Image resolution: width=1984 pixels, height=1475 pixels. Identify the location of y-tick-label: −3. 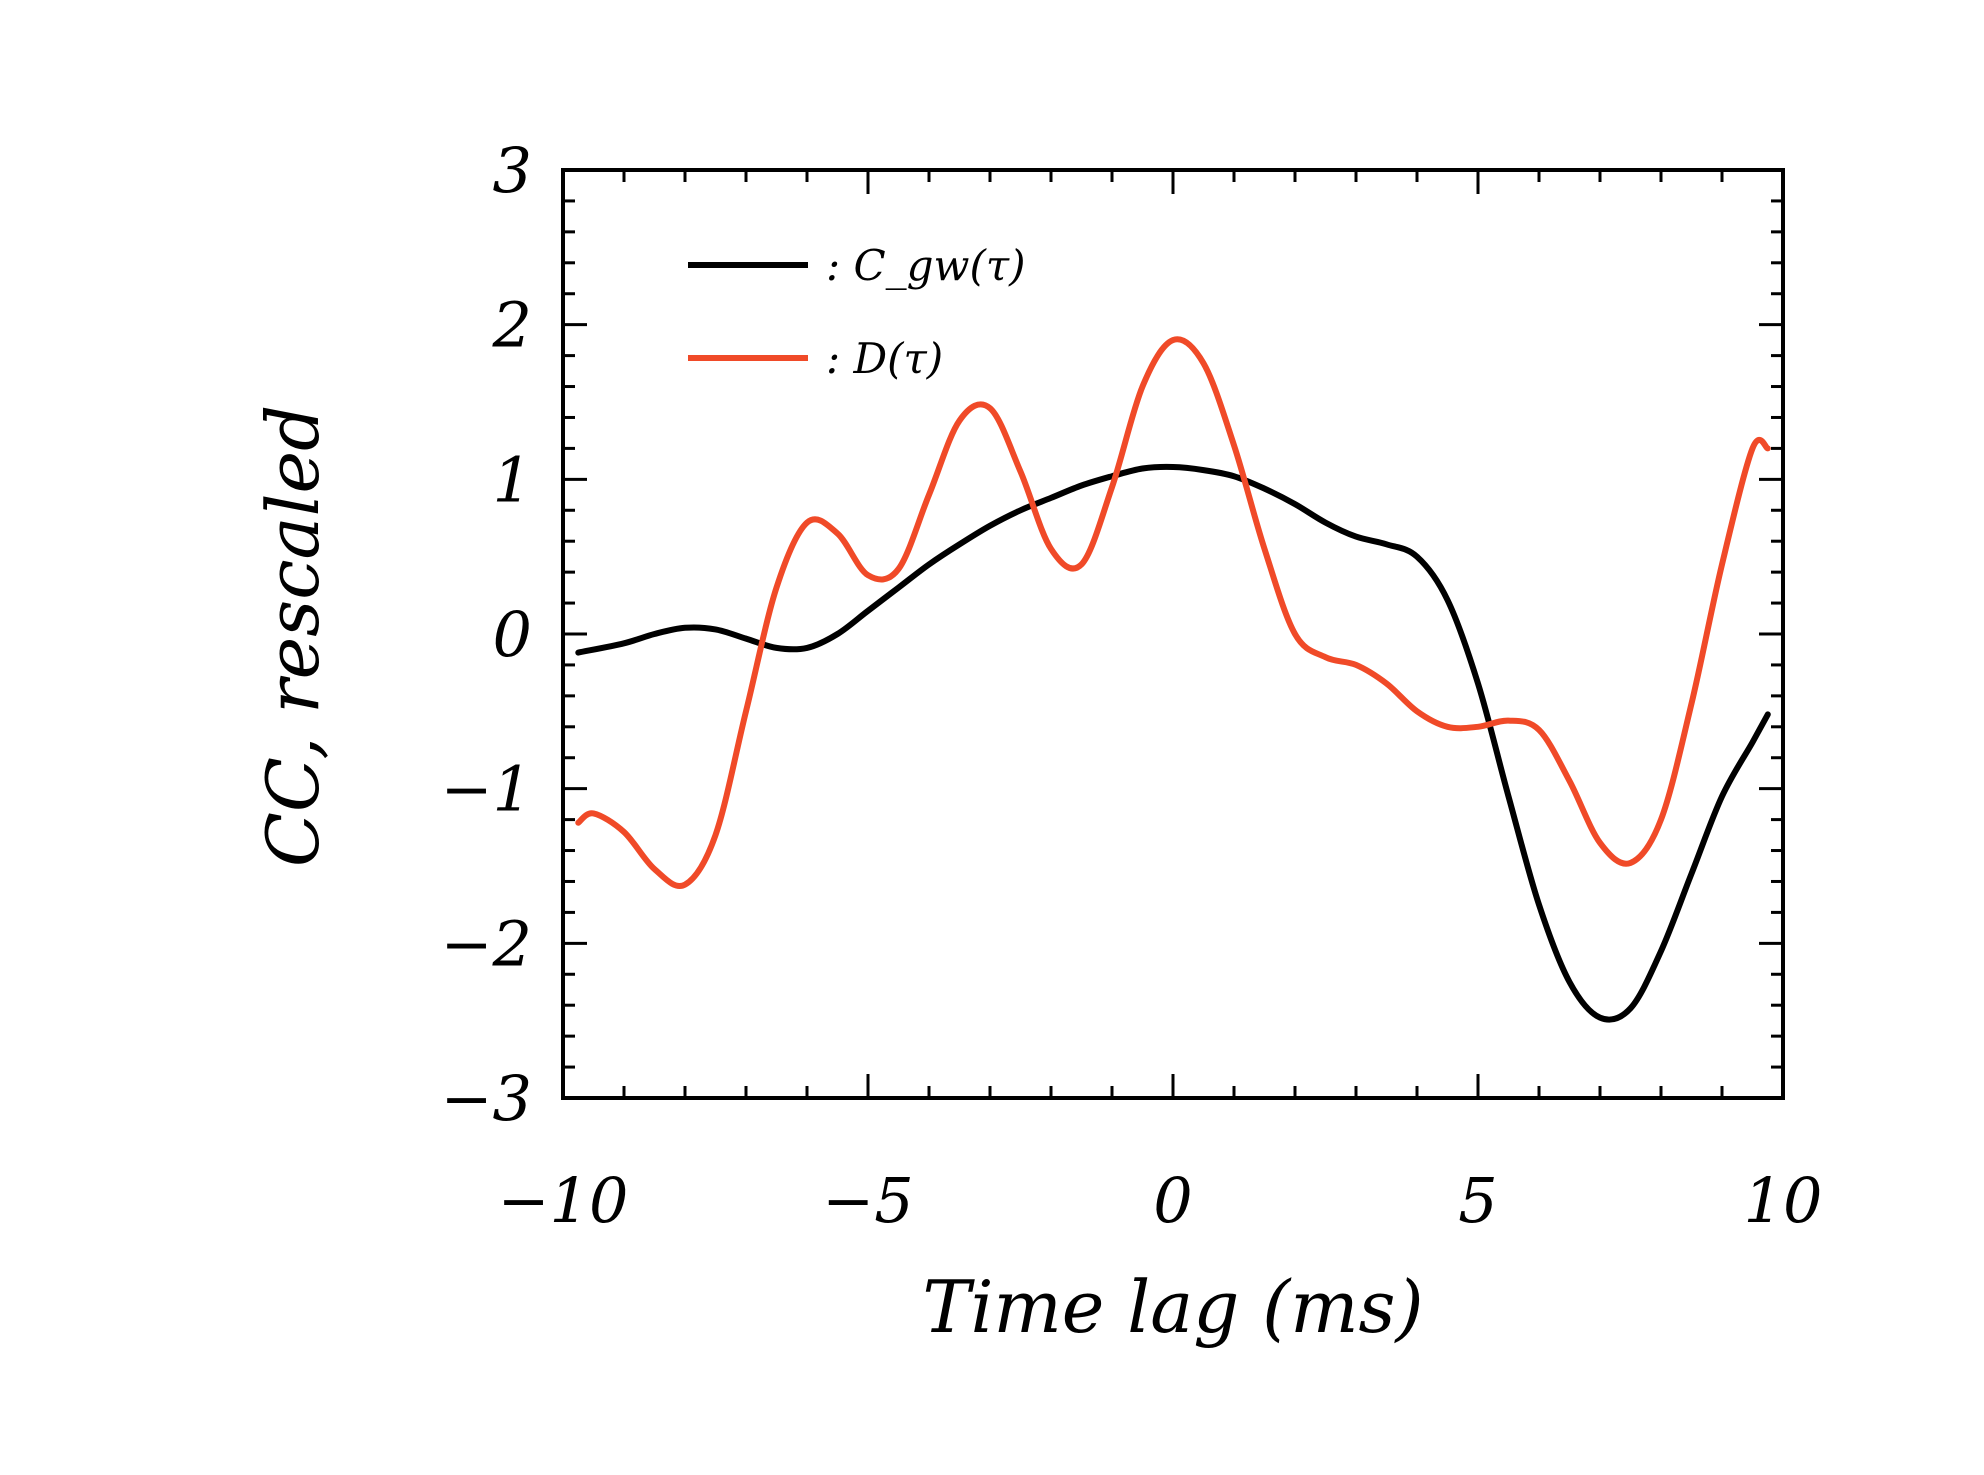
(486, 1098).